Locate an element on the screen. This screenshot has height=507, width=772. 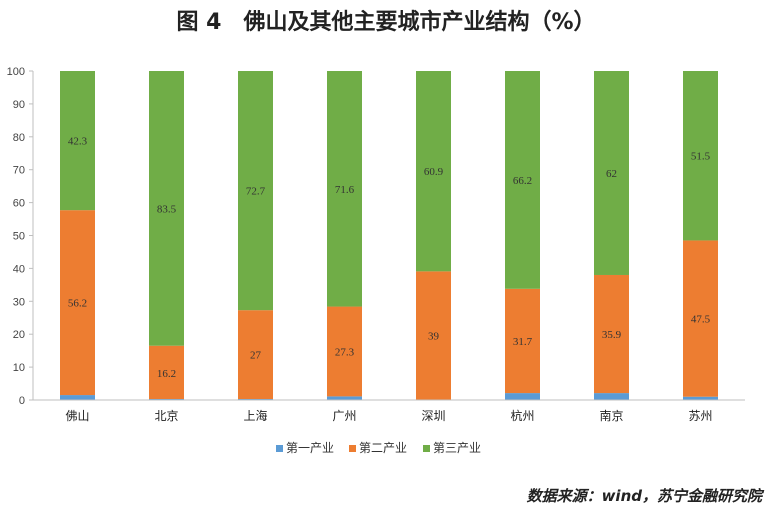
legend: 第一产业 第二产业 第三产业 is located at coordinates (378, 448).